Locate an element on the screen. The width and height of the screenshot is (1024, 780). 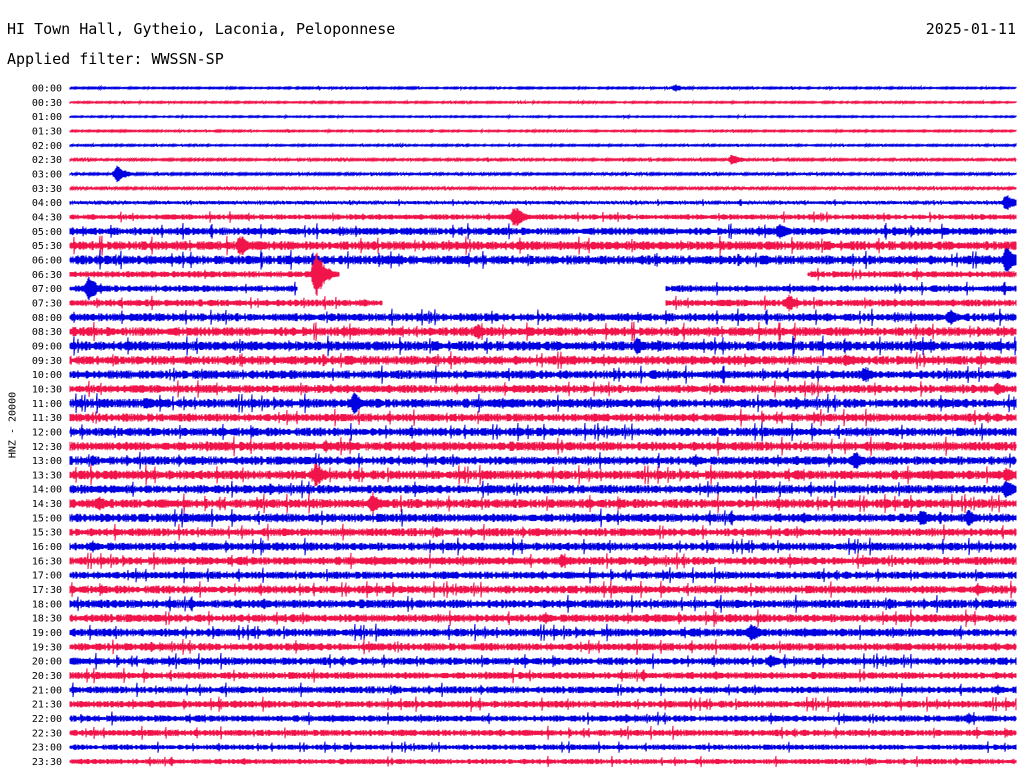
row-time-label: 14:30 is located at coordinates (47, 504).